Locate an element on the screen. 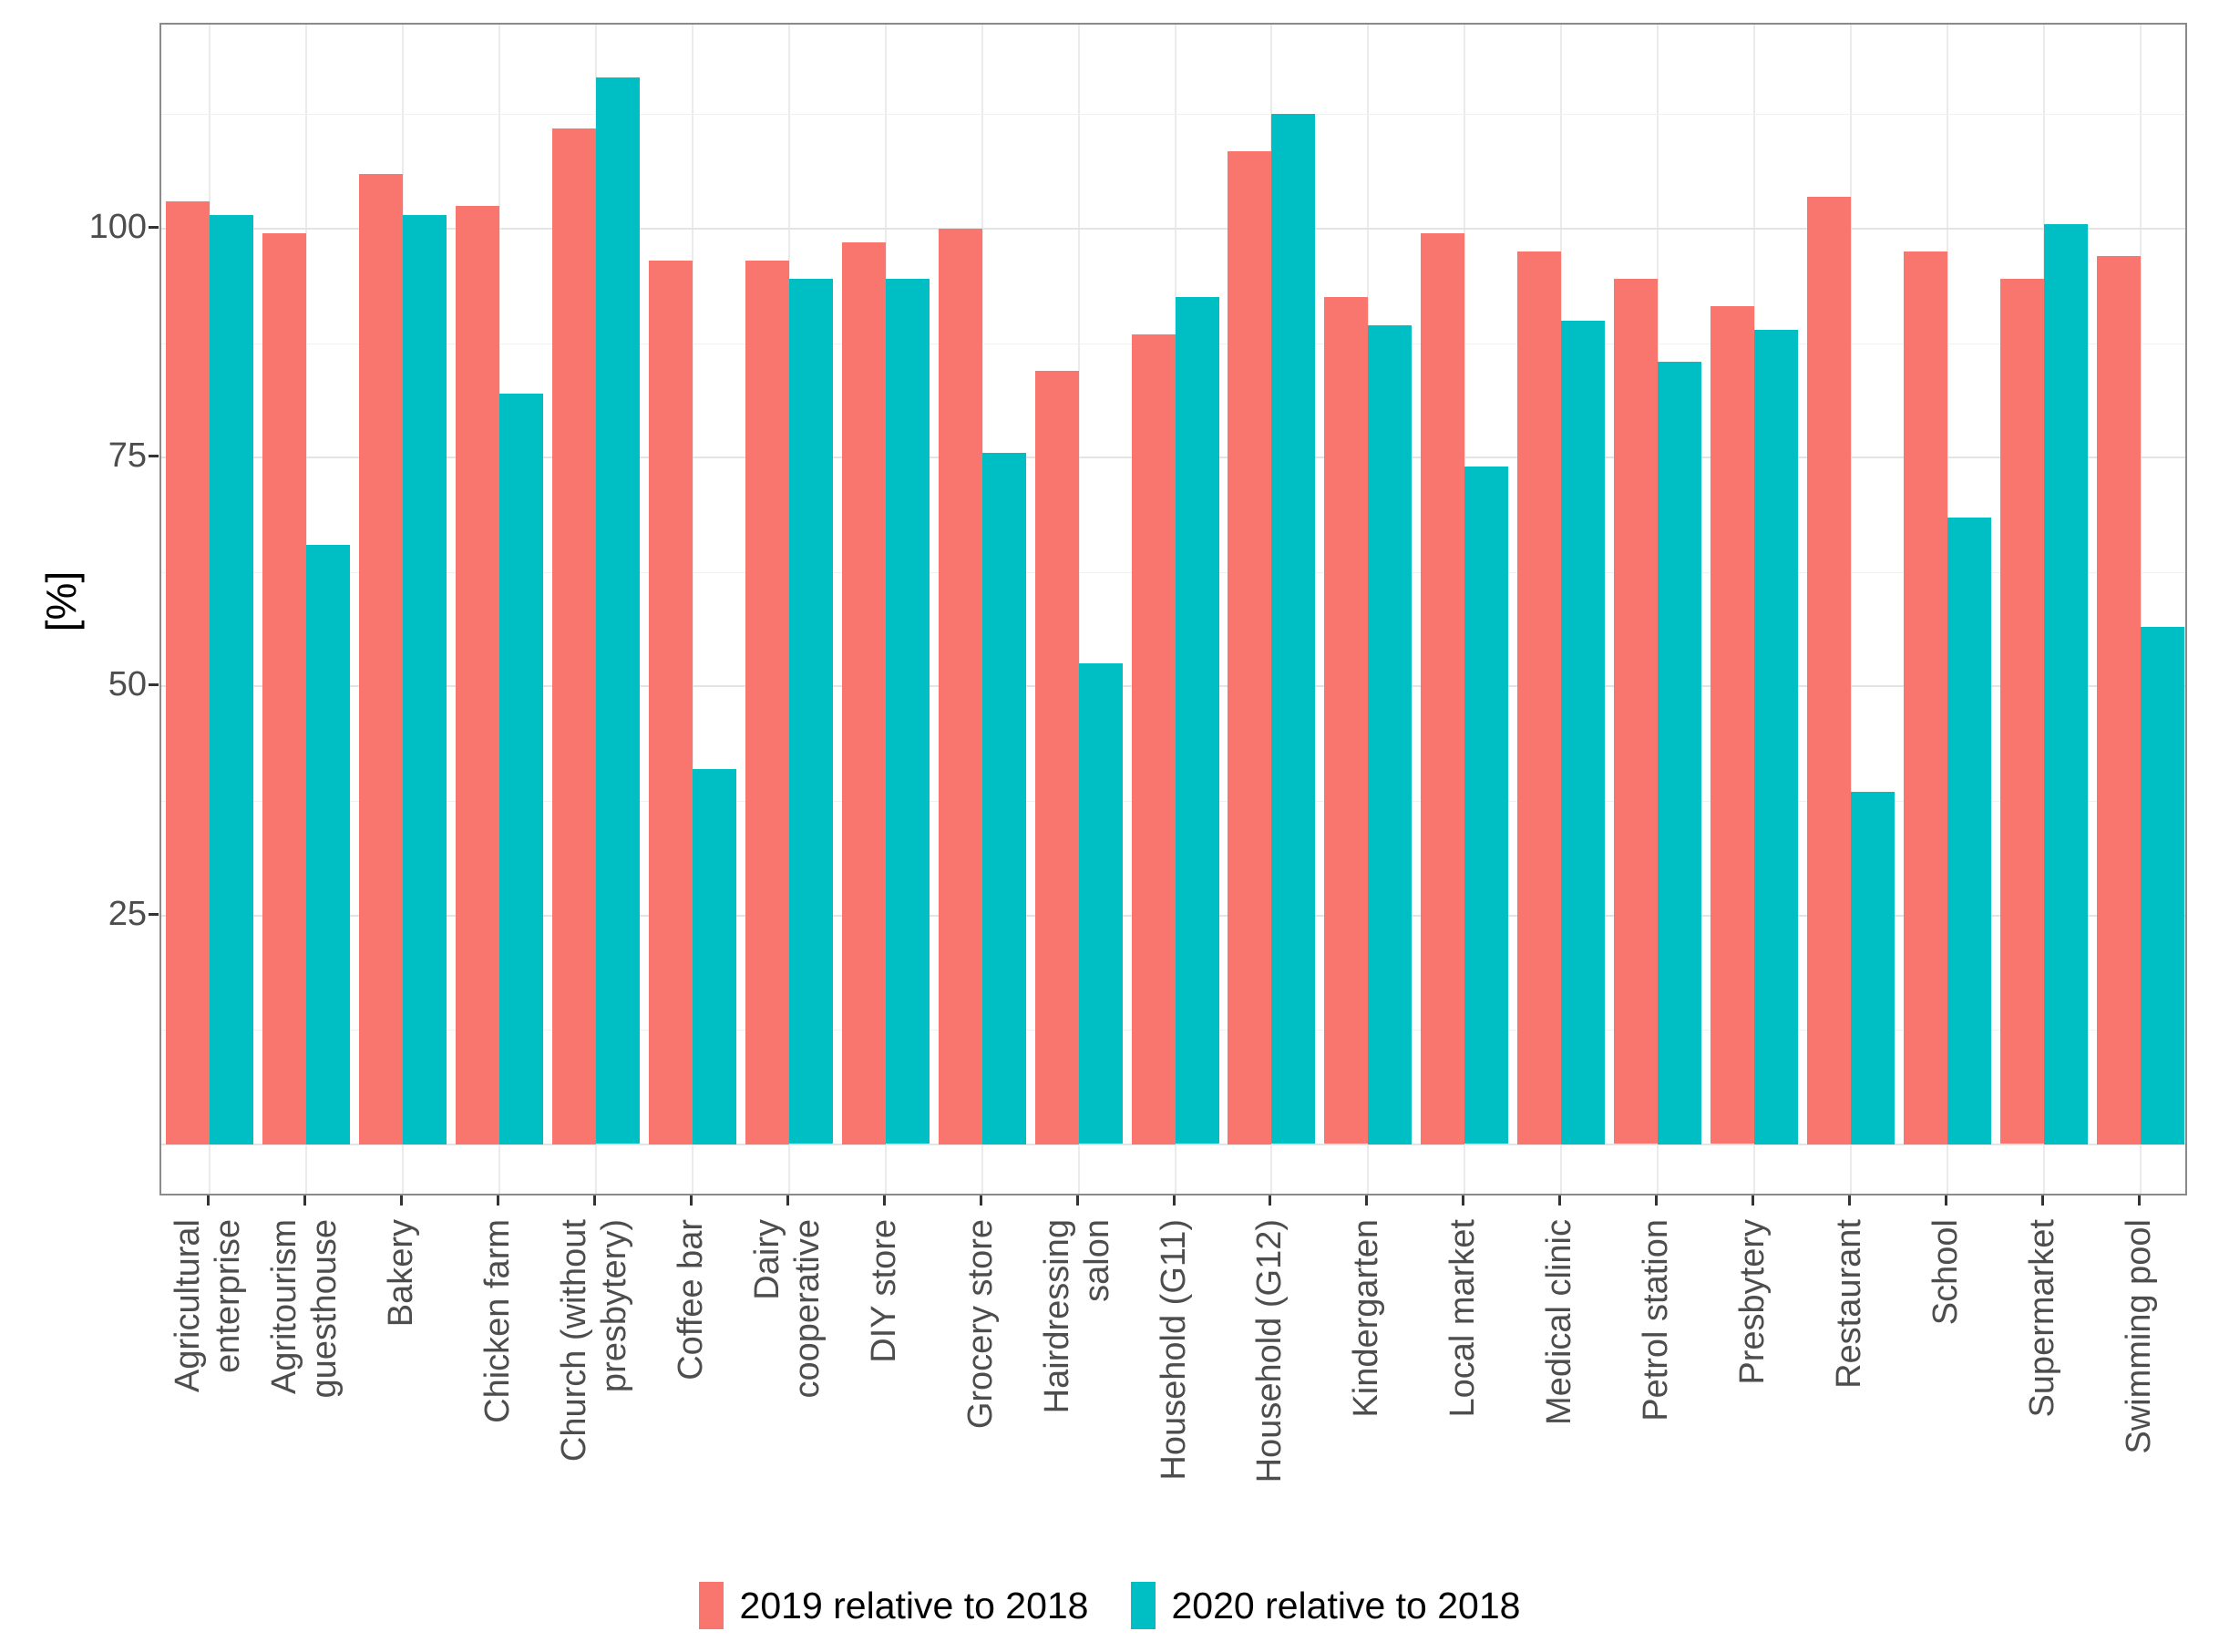 Image resolution: width=2219 pixels, height=1652 pixels. x-category-label: Coffee bar is located at coordinates (691, 1299).